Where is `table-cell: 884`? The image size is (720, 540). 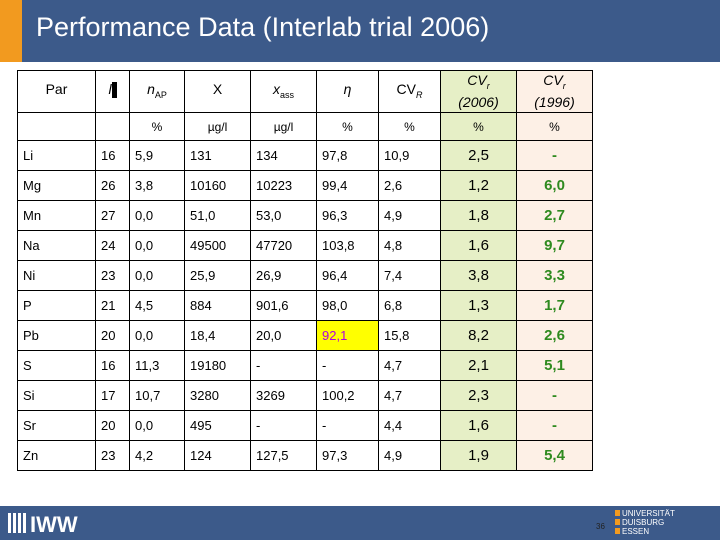 table-cell: 884 is located at coordinates (217, 305).